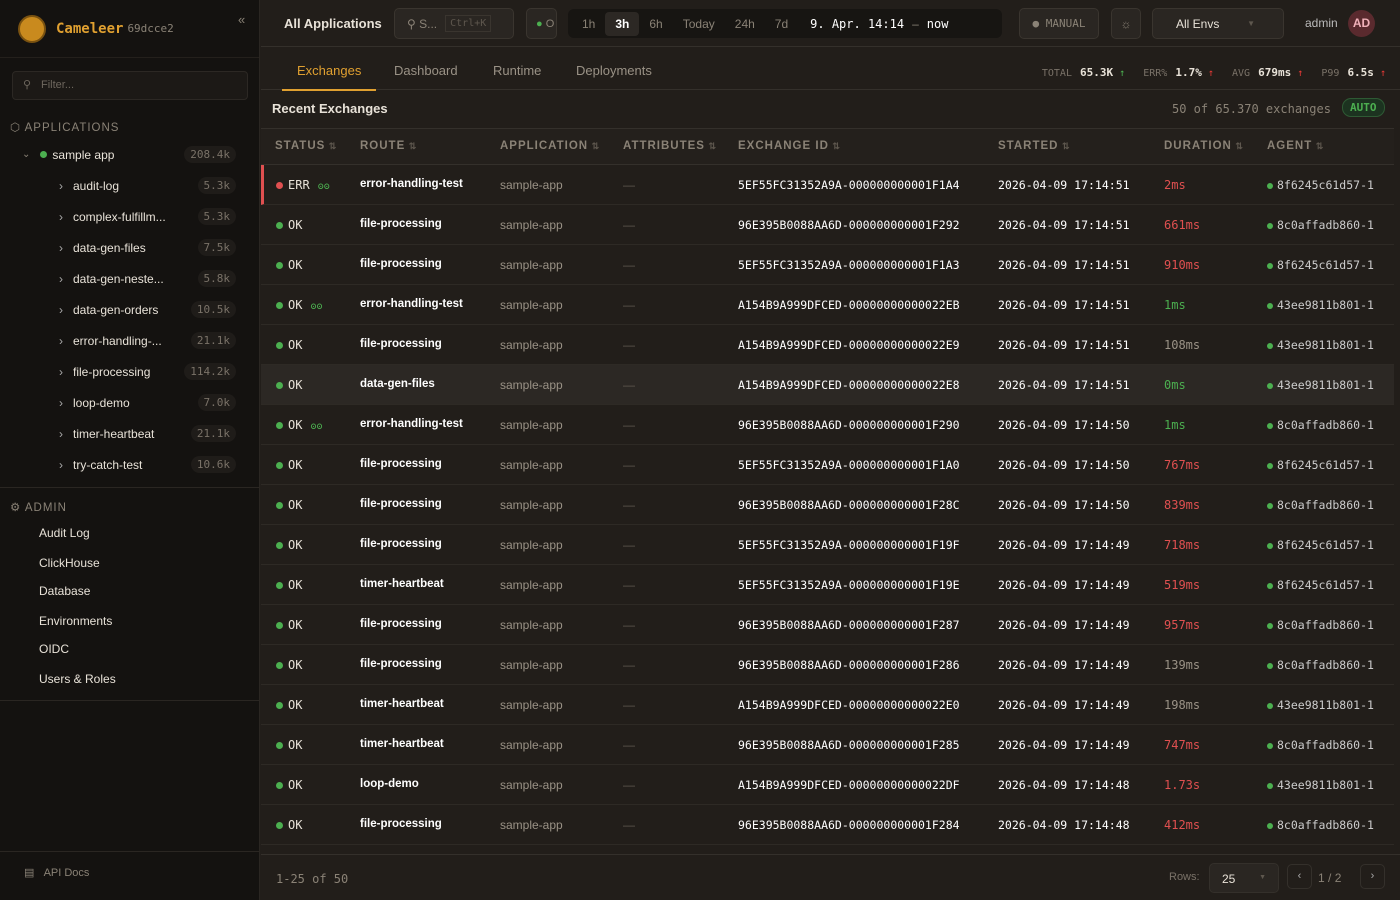  What do you see at coordinates (38, 507) in the screenshot?
I see `admin-section: ⚙ ADMIN` at bounding box center [38, 507].